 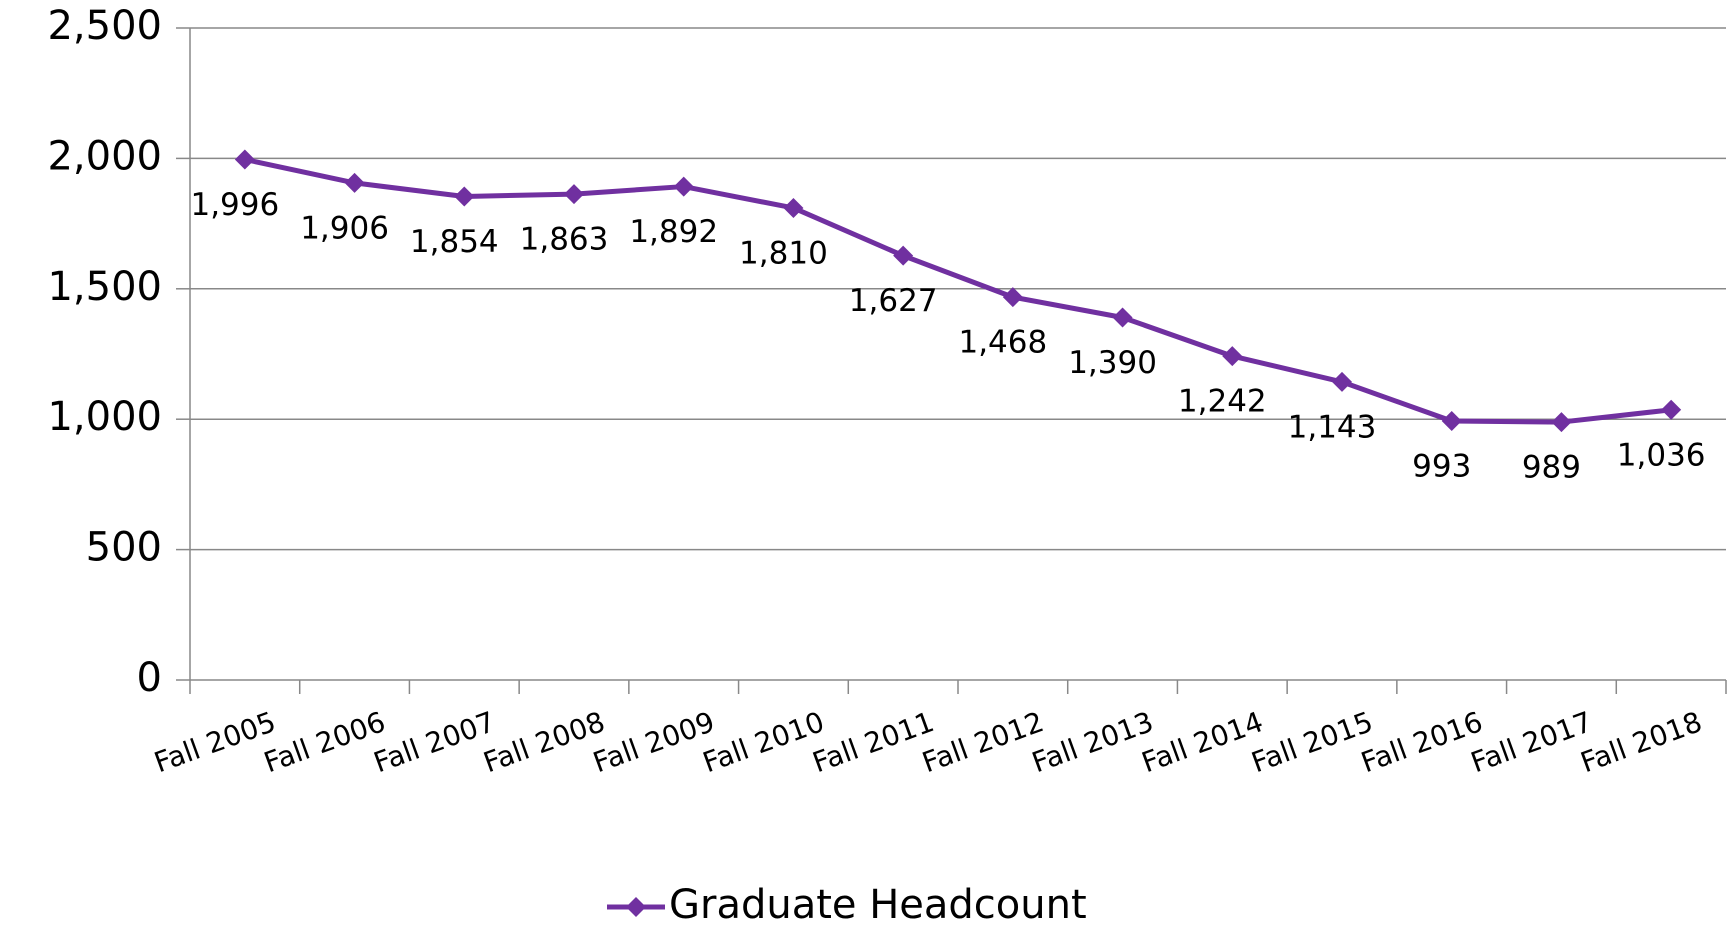 I want to click on data-label: 1,906, so click(x=344, y=228).